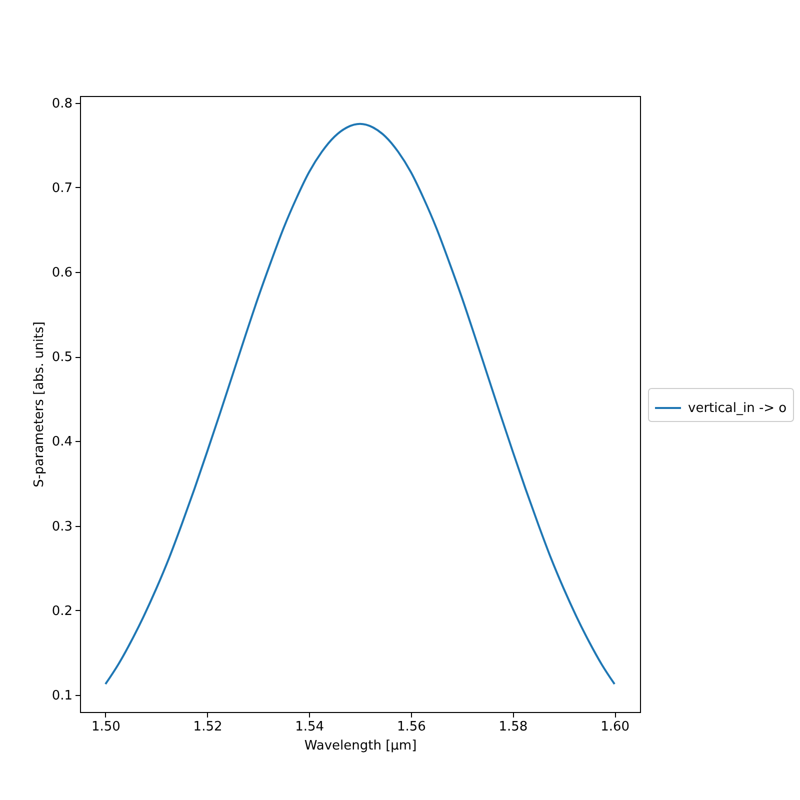  What do you see at coordinates (62, 442) in the screenshot?
I see `y-tick-label: 0.4` at bounding box center [62, 442].